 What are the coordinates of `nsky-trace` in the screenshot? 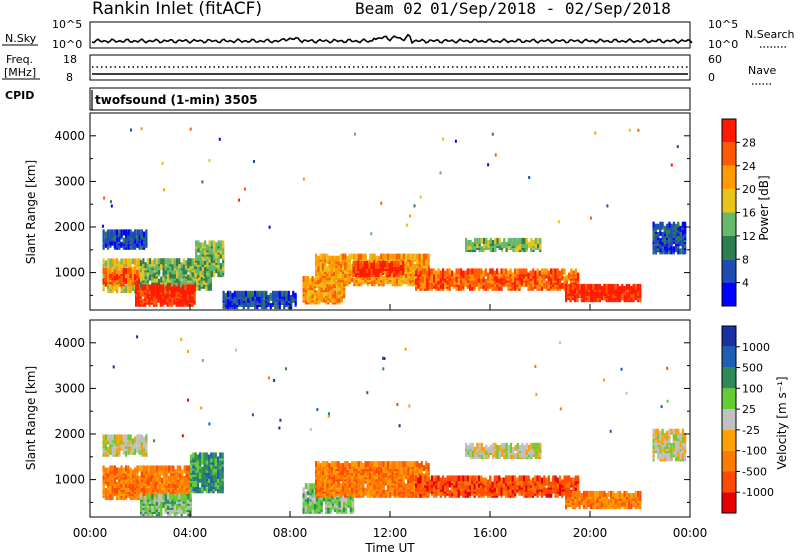 It's located at (392, 39).